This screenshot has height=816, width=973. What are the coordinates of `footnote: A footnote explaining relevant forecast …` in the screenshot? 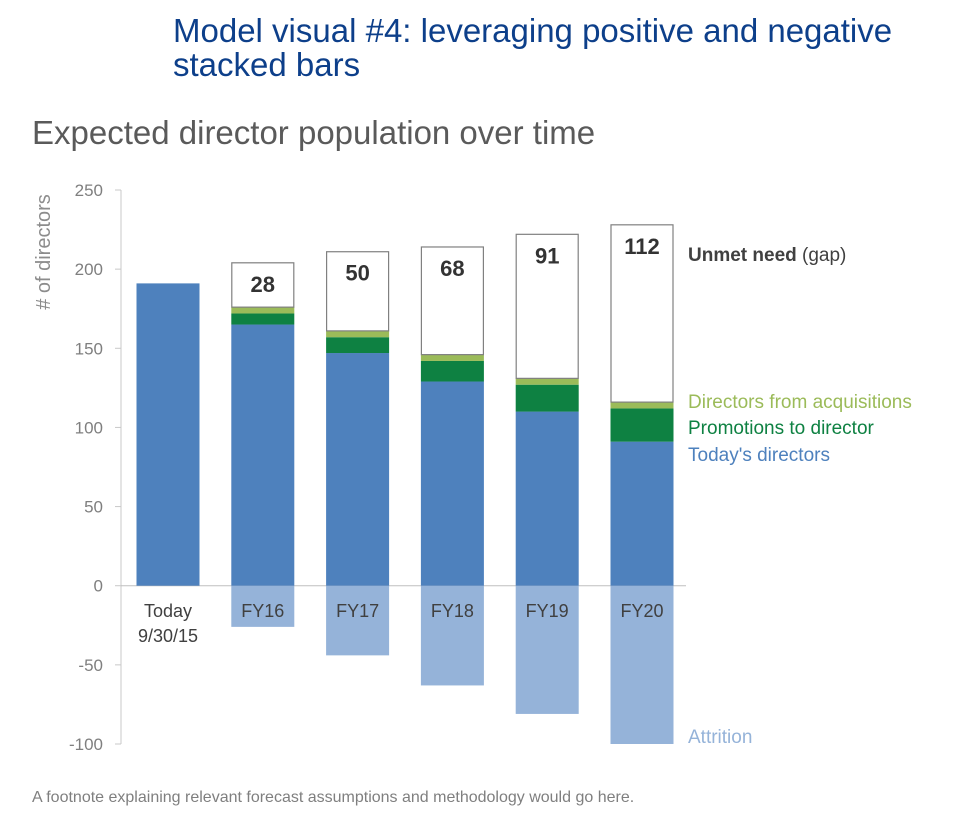 It's located at (333, 797).